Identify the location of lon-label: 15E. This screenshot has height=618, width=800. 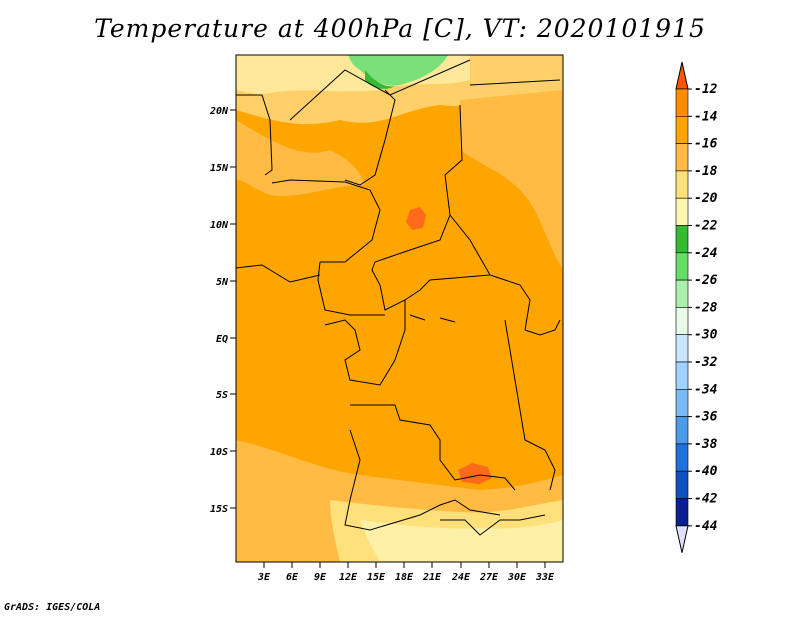
(376, 577).